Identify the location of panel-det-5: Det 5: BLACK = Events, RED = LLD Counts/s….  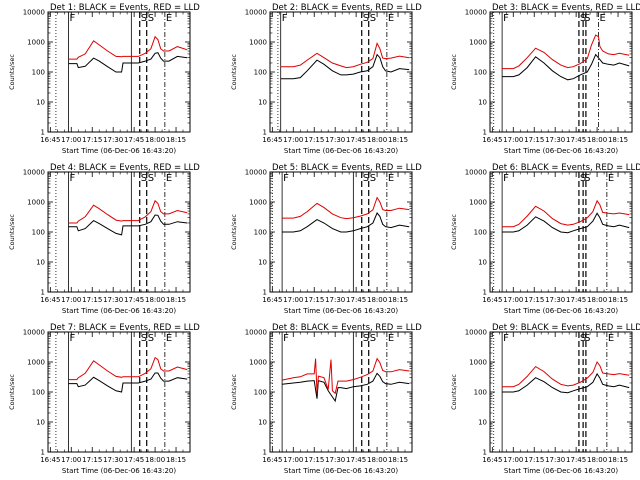
(326, 239).